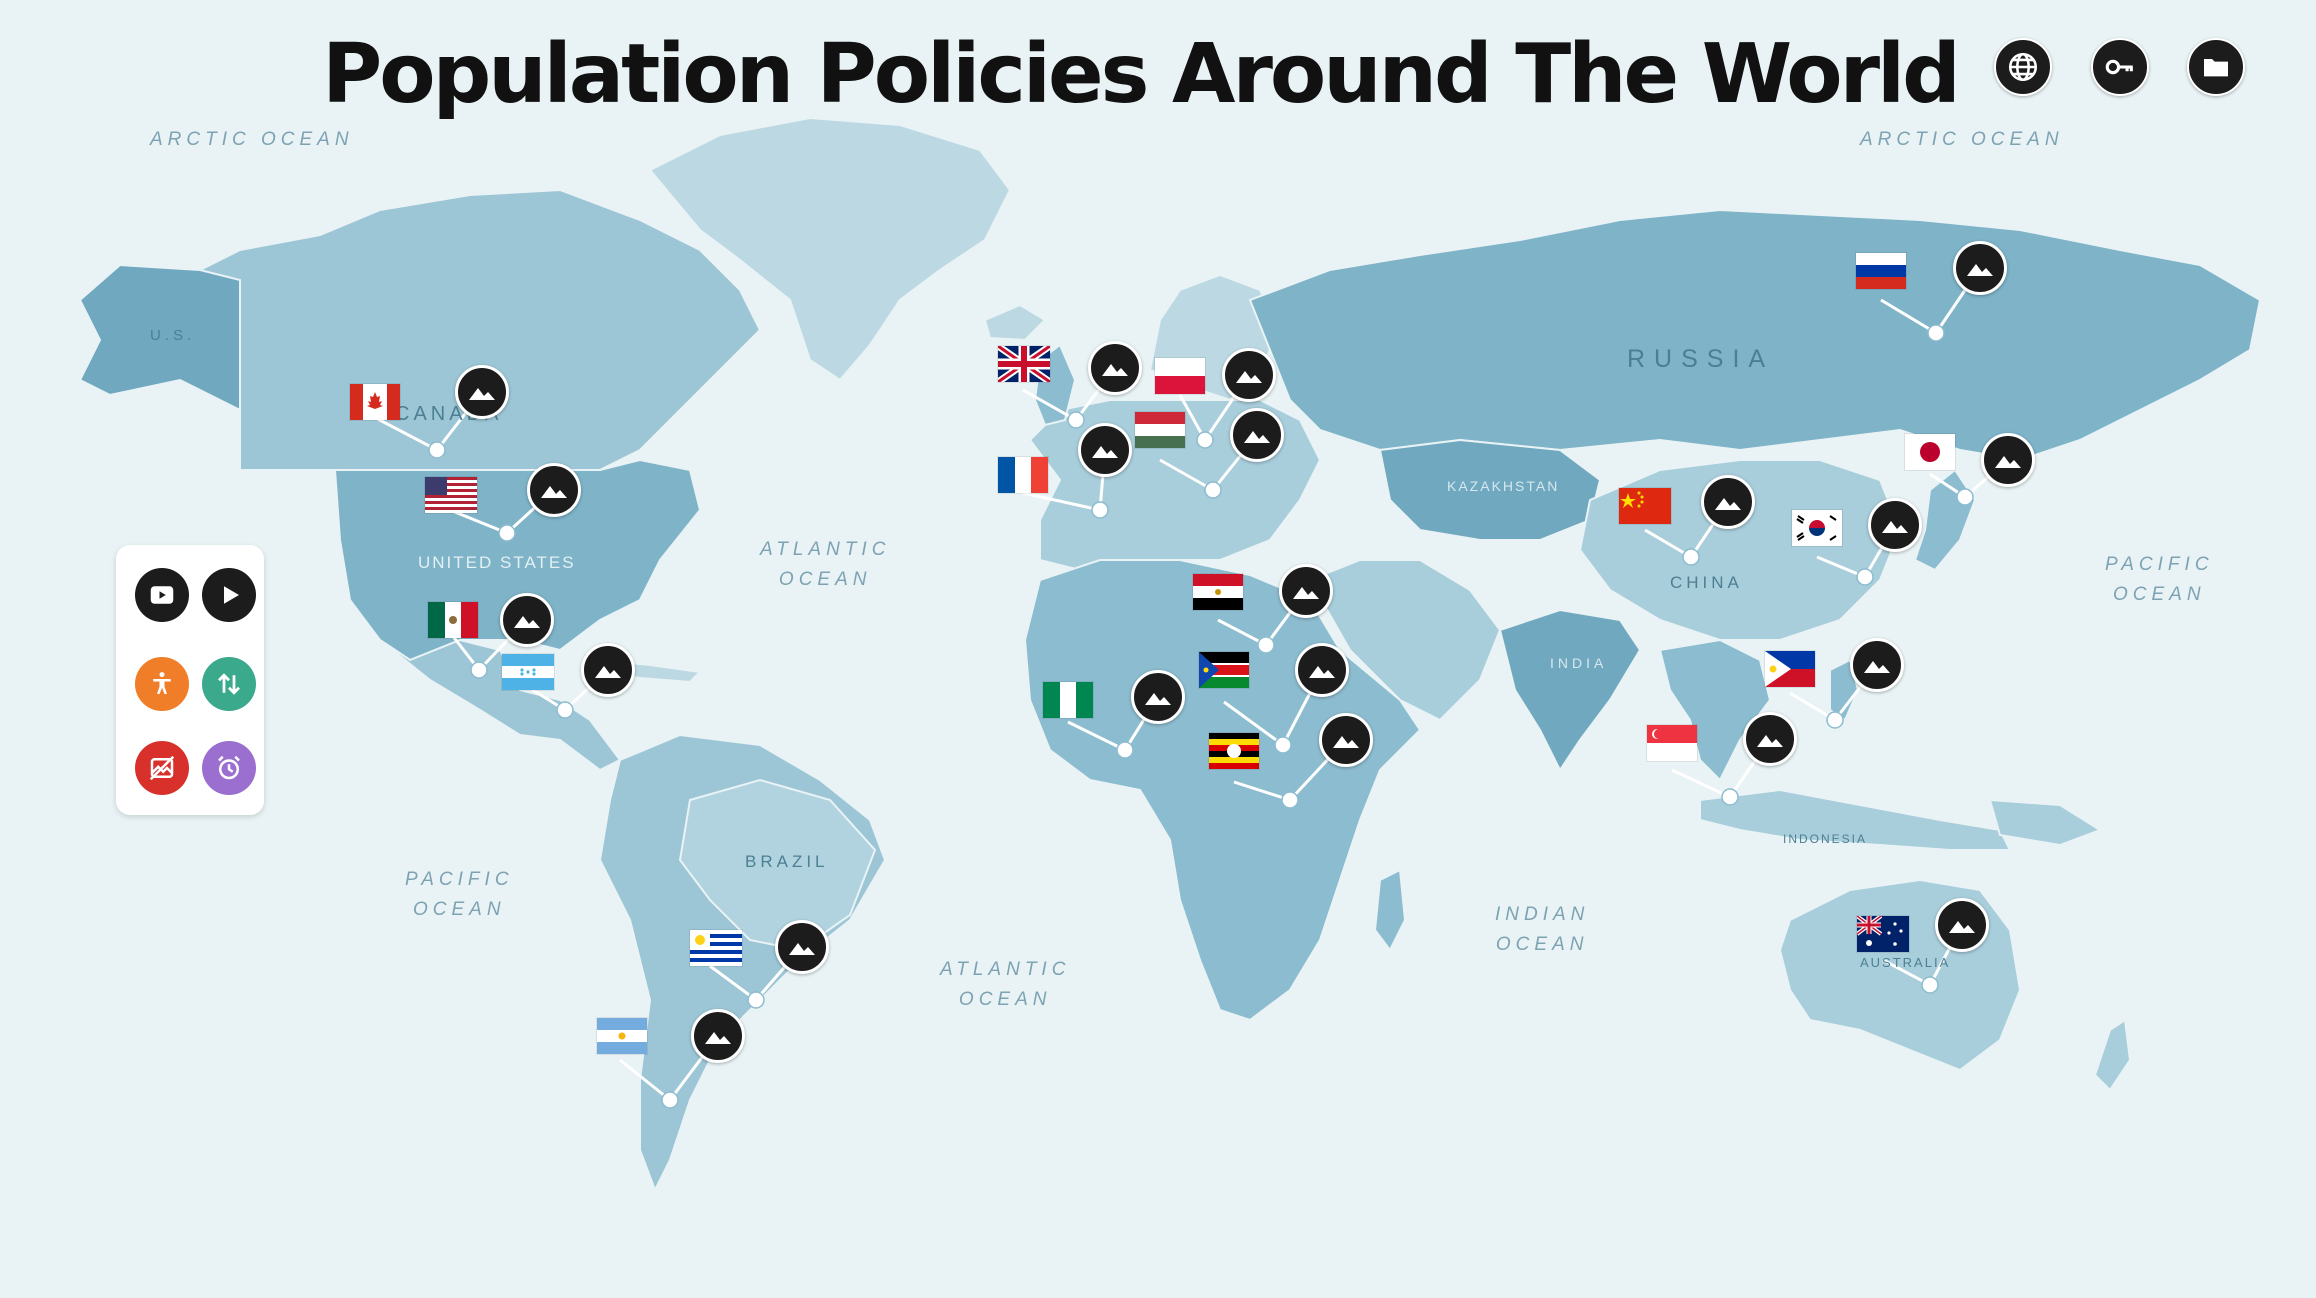 This screenshot has width=2316, height=1298. Describe the element at coordinates (1706, 582) in the screenshot. I see `country-label-china: CHINA` at that location.